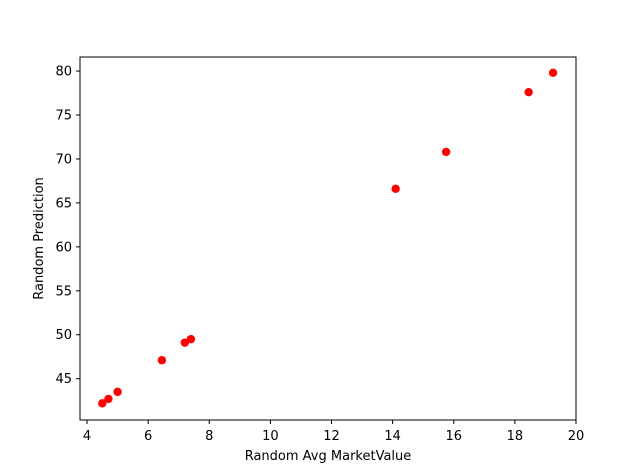 Image resolution: width=640 pixels, height=472 pixels. I want to click on y-tick-label: 75, so click(63, 116).